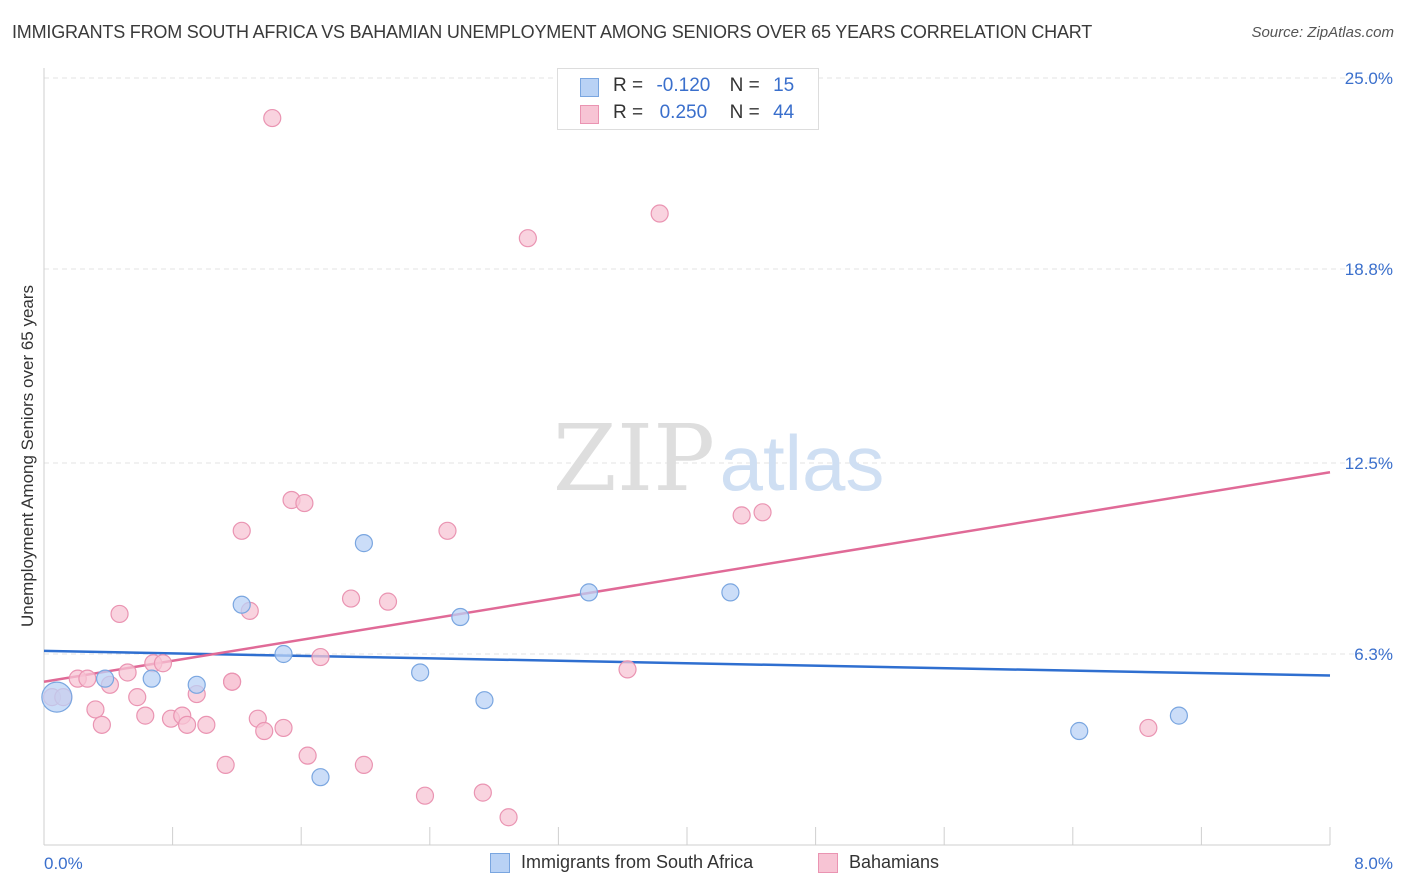  Describe the element at coordinates (1322, 32) in the screenshot. I see `source-label: Source: ZipAtlas.com` at that location.